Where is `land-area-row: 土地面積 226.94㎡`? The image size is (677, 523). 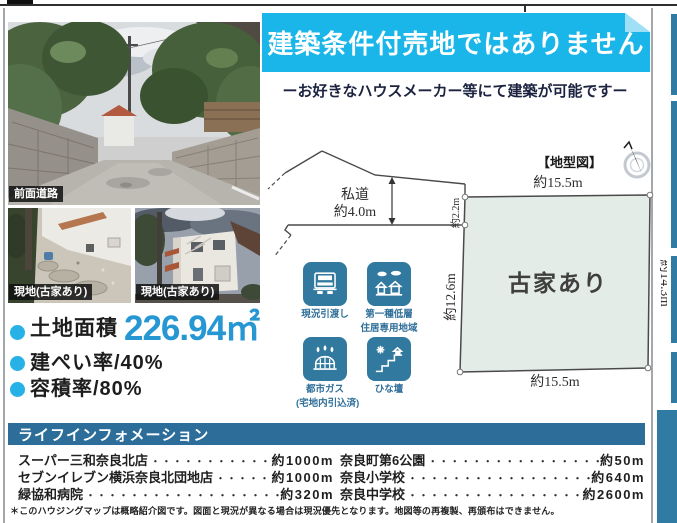 land-area-row: 土地面積 226.94㎡ is located at coordinates (135, 328).